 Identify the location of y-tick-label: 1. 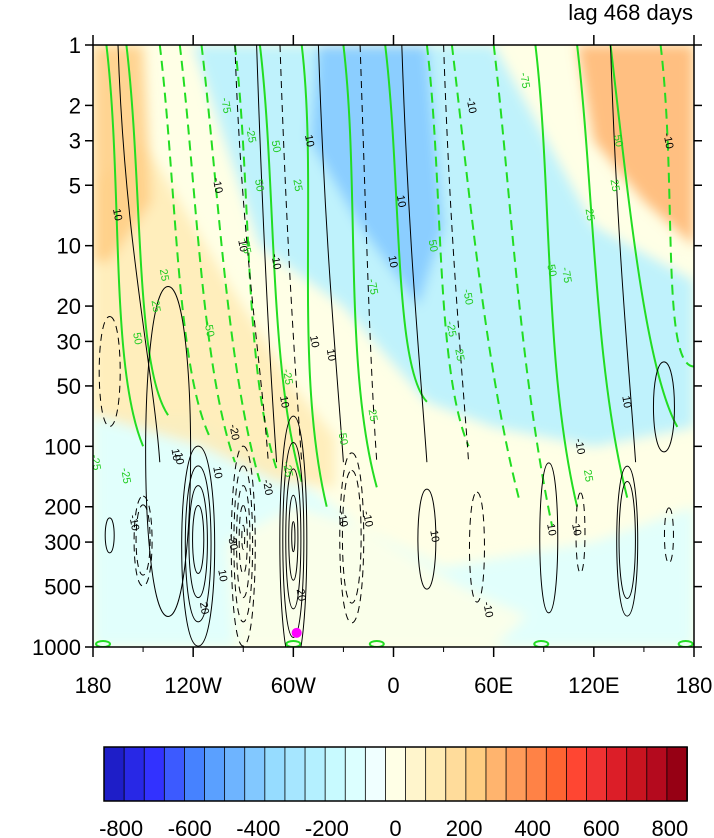
(75, 45).